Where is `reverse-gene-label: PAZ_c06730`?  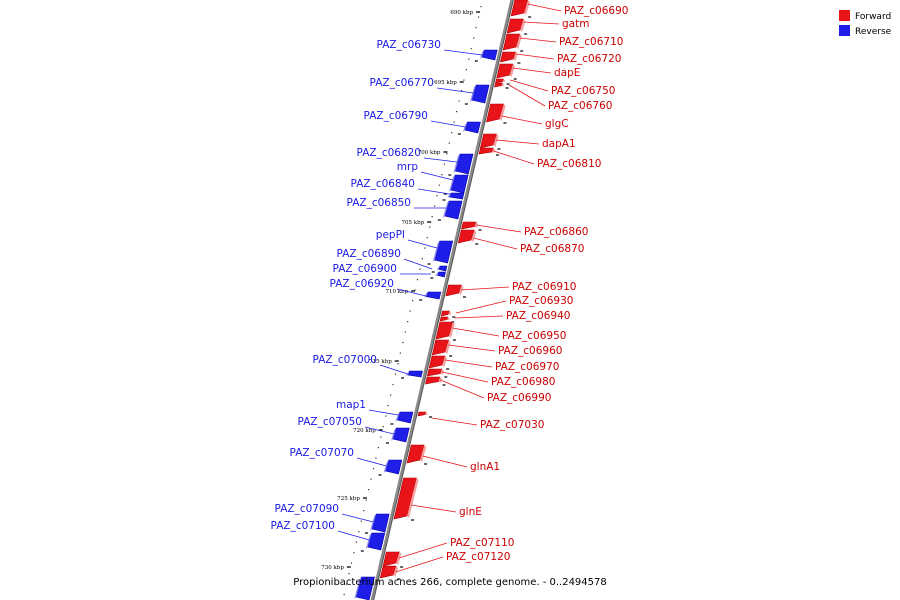
reverse-gene-label: PAZ_c06730 is located at coordinates (409, 45).